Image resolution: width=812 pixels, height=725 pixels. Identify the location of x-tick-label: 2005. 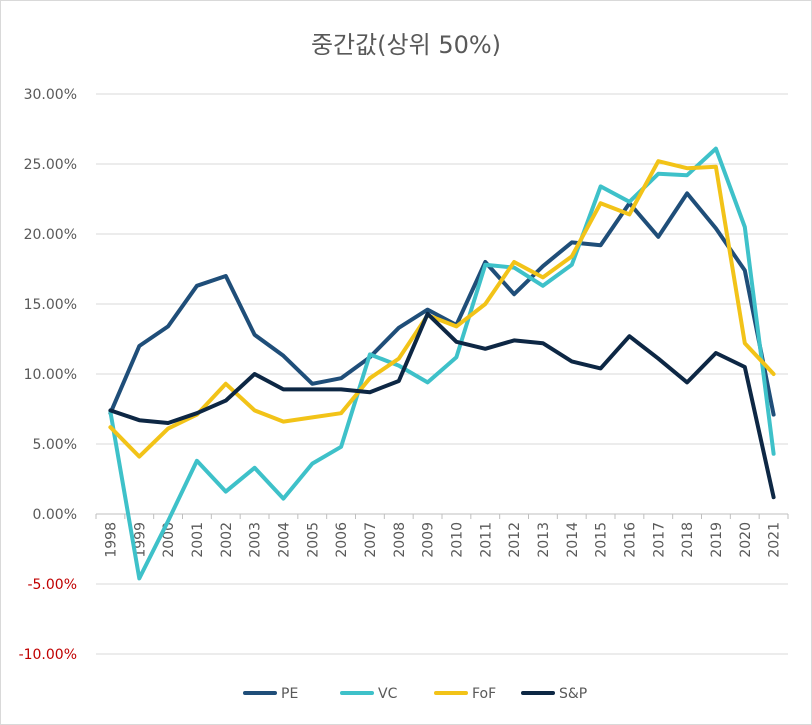
(313, 540).